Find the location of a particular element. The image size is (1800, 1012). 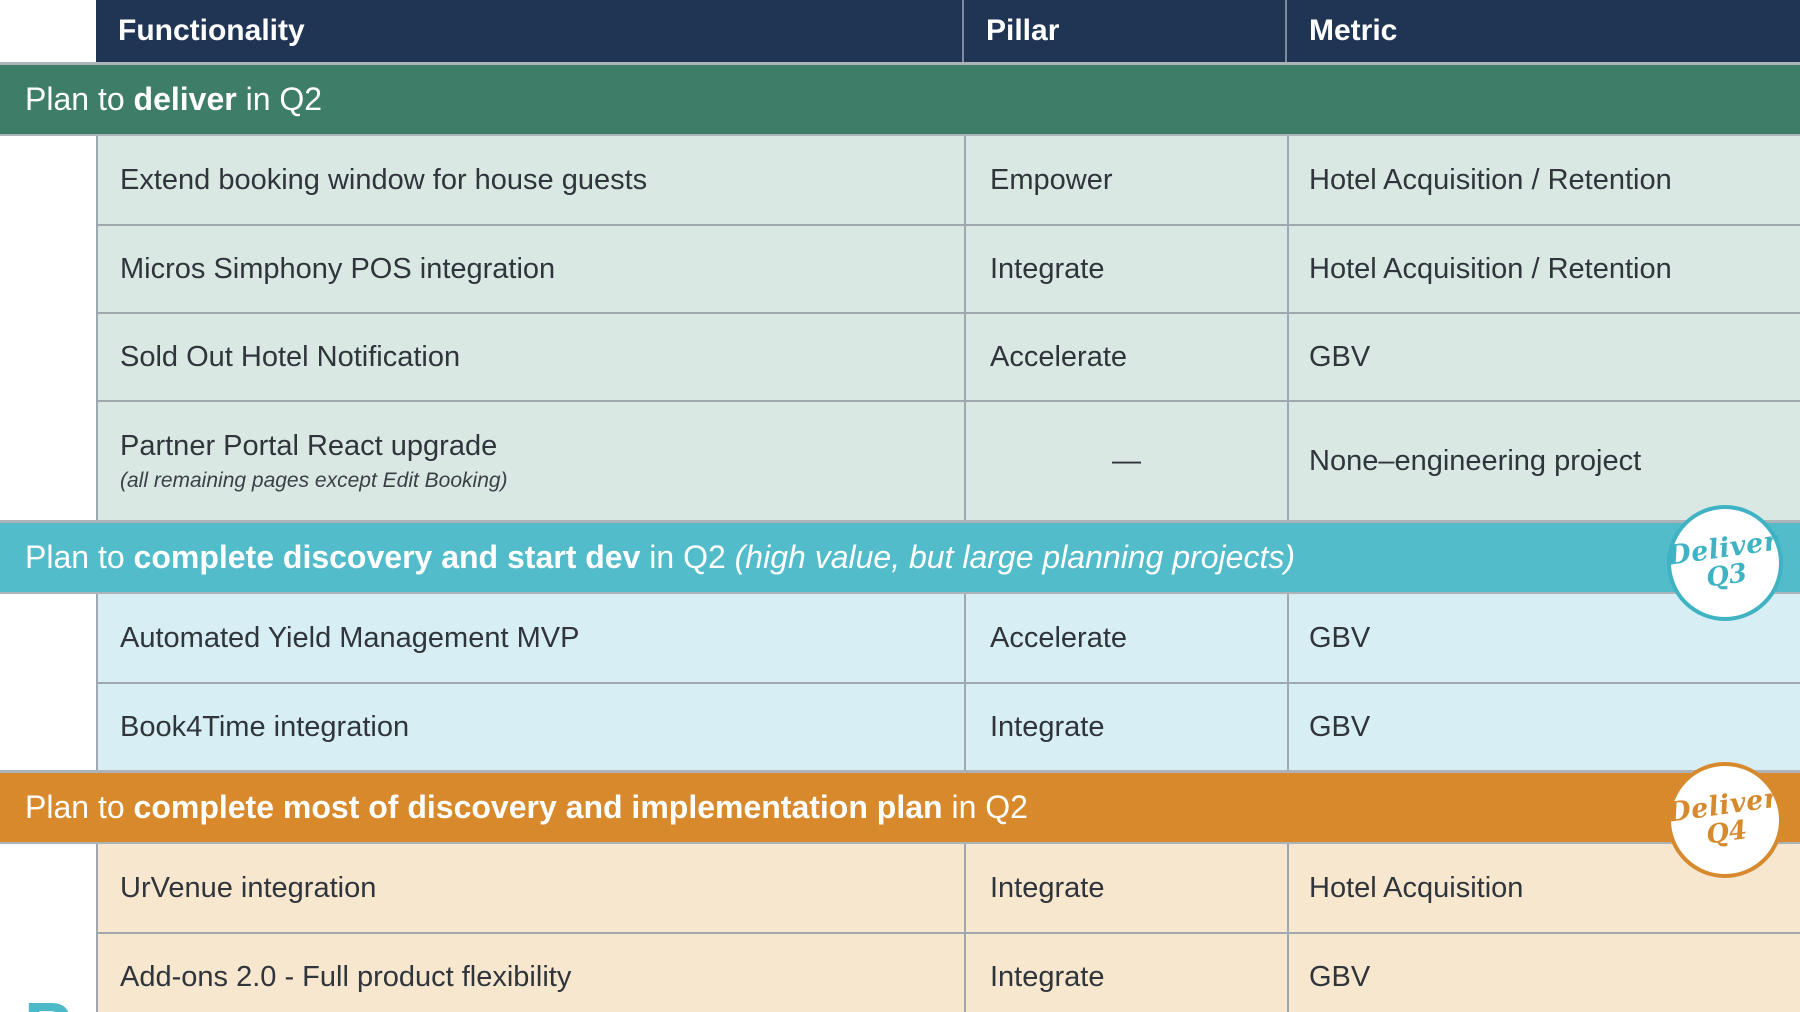

cell-pillar: Empower is located at coordinates (1125, 180).